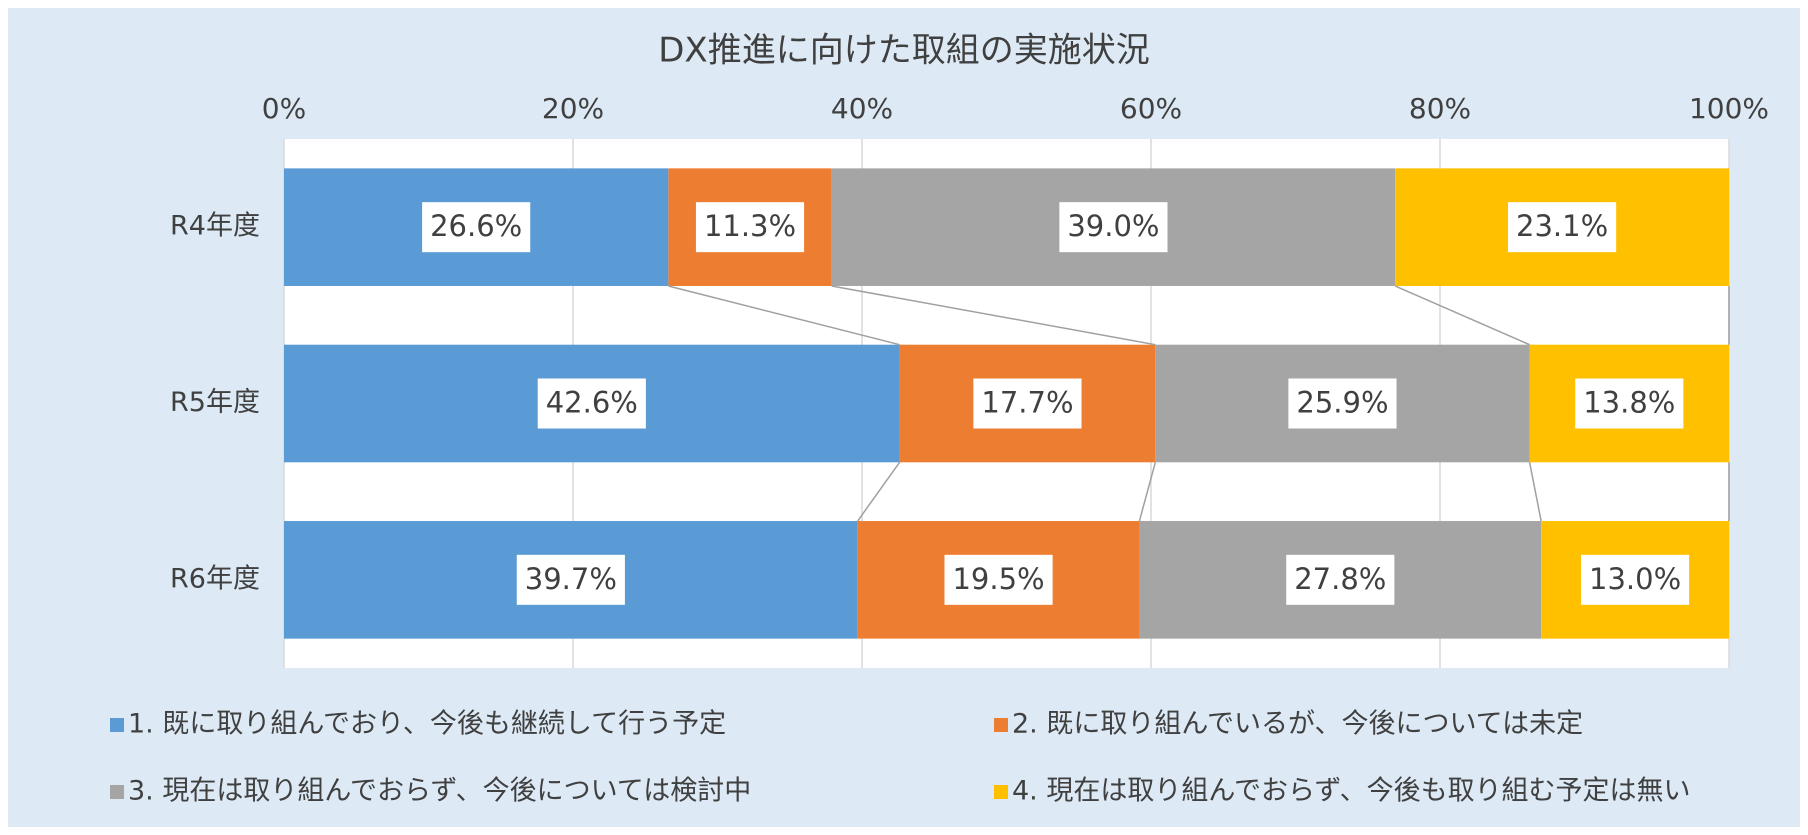  I want to click on data-label: 11.3%, so click(750, 226).